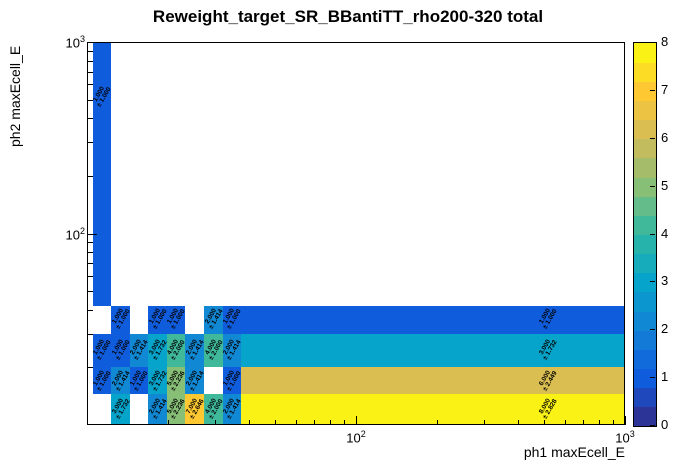 The height and width of the screenshot is (472, 696). I want to click on colorbar-tick-label: 4, so click(665, 233).